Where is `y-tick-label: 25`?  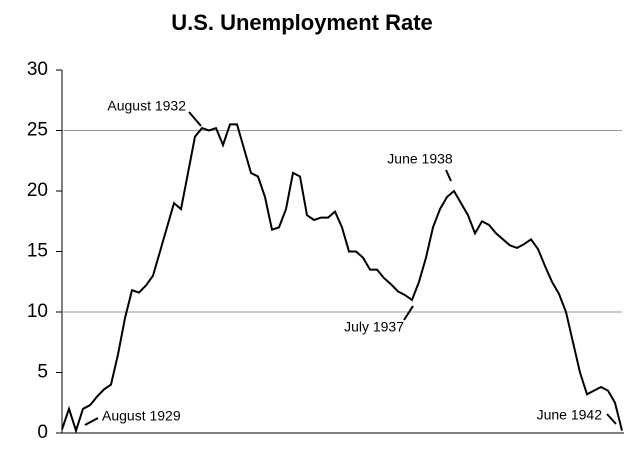 y-tick-label: 25 is located at coordinates (37, 130).